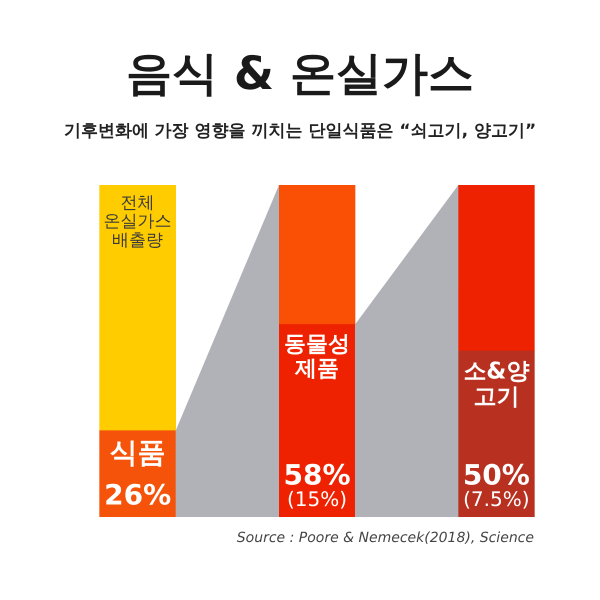 The width and height of the screenshot is (600, 600). I want to click on data-label: 전체 온실가스 배출량, so click(138, 221).